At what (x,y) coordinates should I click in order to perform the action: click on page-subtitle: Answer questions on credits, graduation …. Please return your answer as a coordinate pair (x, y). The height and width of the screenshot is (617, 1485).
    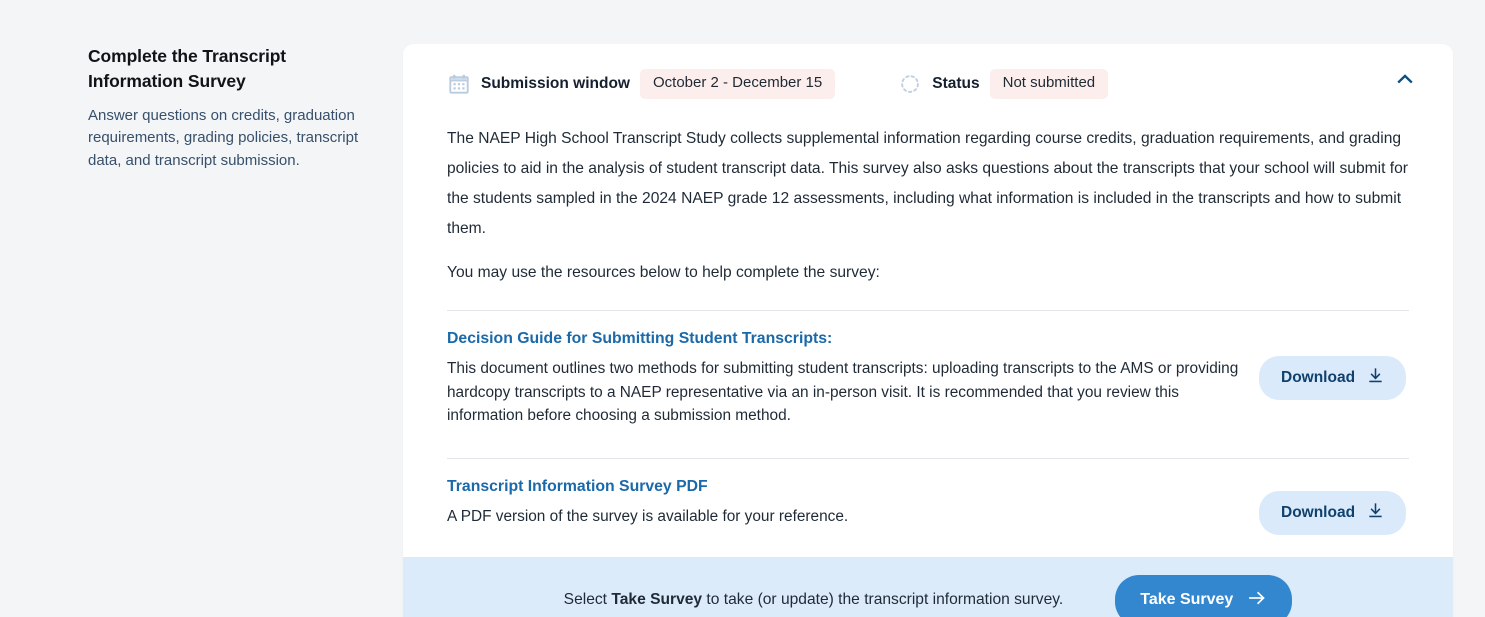
    Looking at the image, I should click on (223, 138).